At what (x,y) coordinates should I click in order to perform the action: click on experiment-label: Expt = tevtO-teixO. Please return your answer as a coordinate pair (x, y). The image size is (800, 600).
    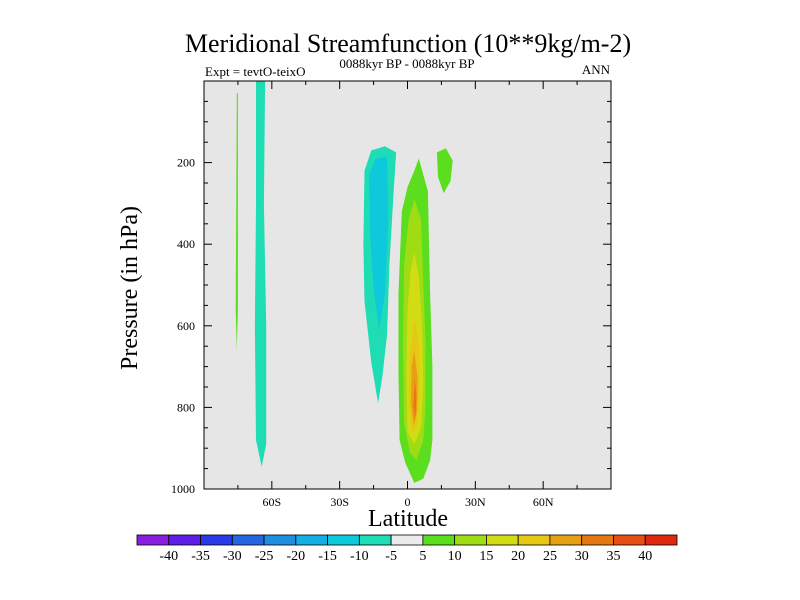
    Looking at the image, I should click on (255, 71).